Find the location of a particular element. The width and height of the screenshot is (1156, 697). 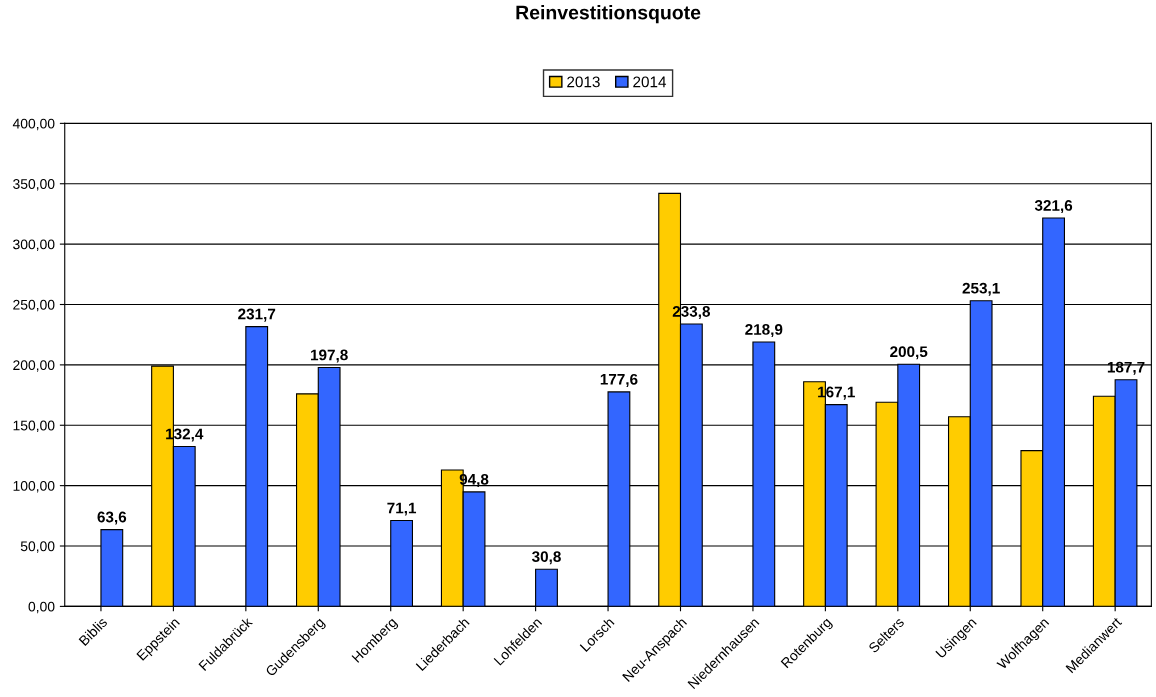

data-label: 63,6 is located at coordinates (112, 518).